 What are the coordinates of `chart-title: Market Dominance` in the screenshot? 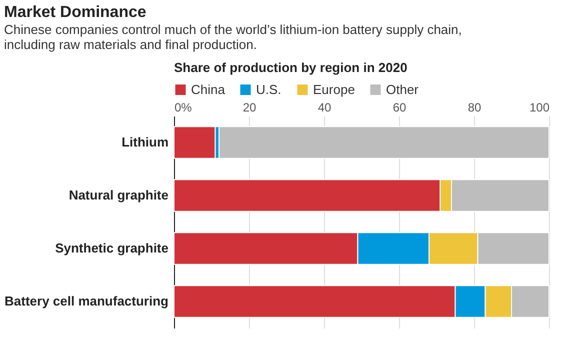 It's located at (75, 12).